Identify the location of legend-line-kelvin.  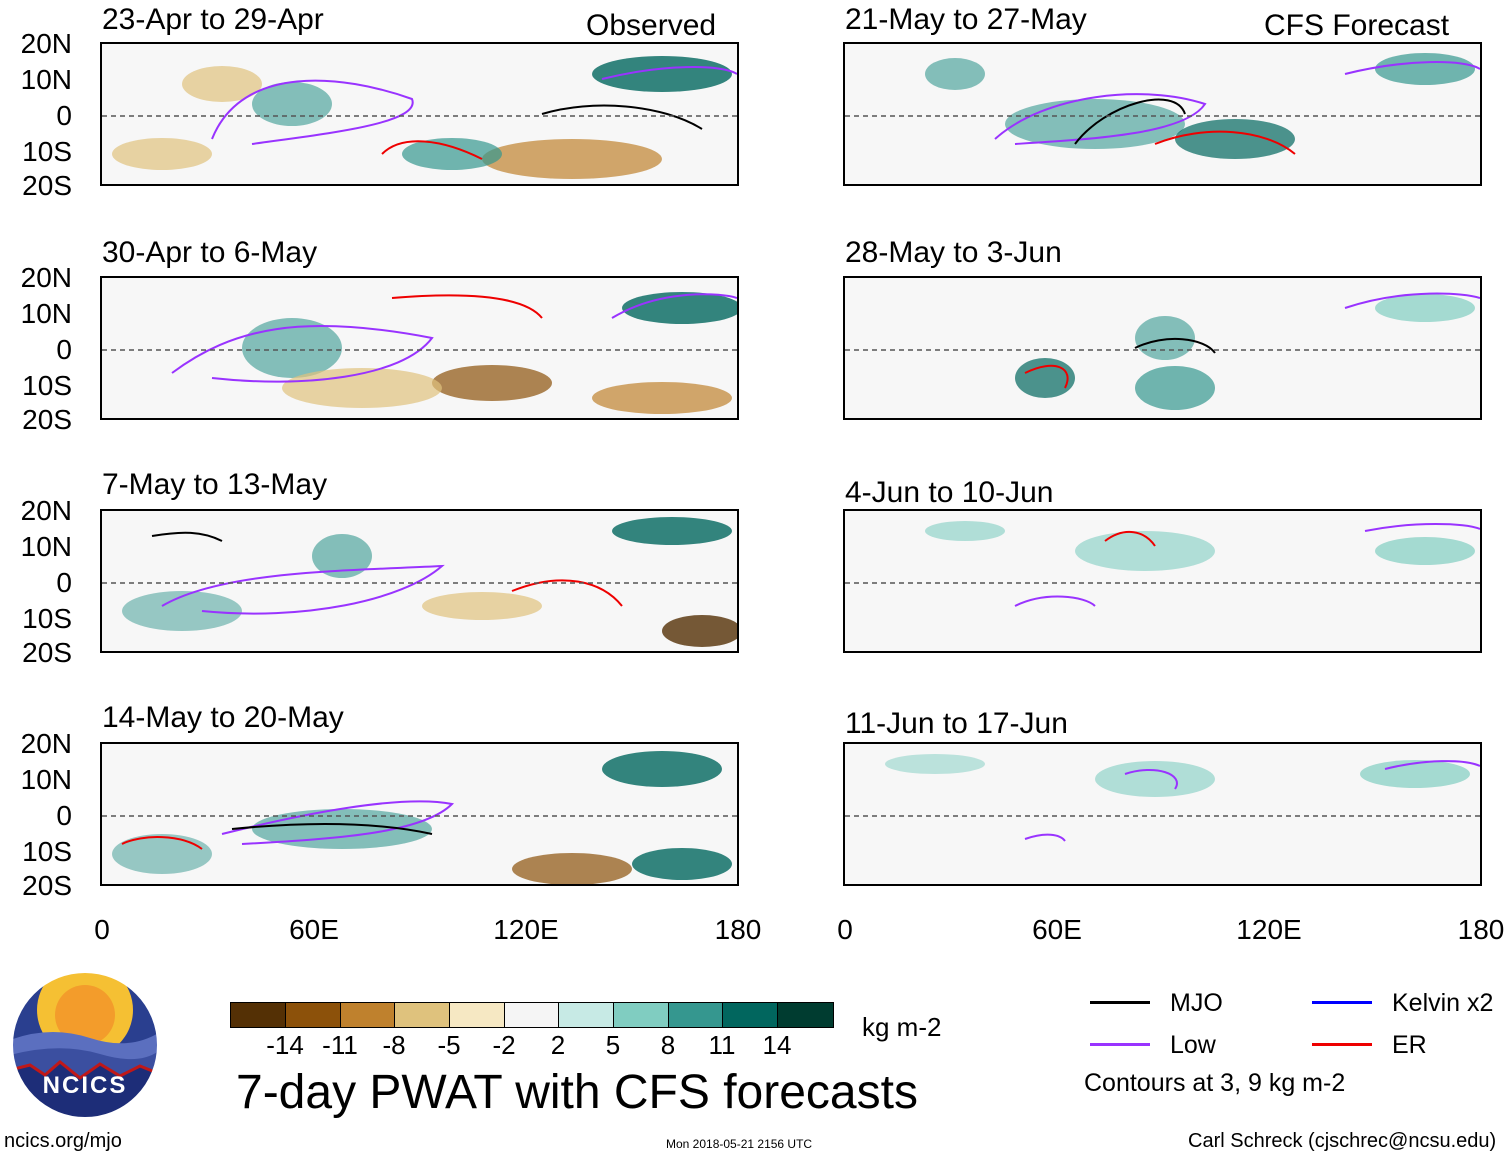
(1342, 1002).